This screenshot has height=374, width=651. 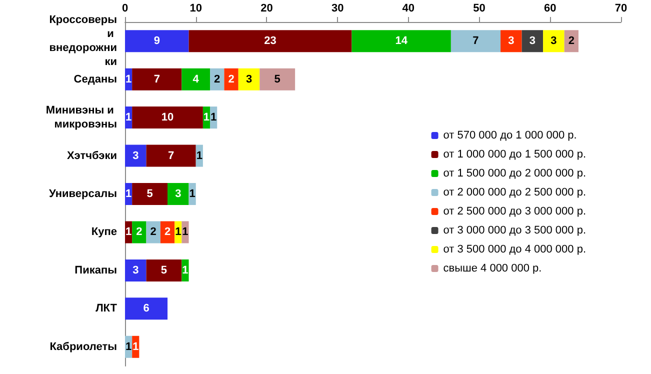 What do you see at coordinates (514, 250) in the screenshot?
I see `legend-label: от 3 500 000 до 4 000 000 р.` at bounding box center [514, 250].